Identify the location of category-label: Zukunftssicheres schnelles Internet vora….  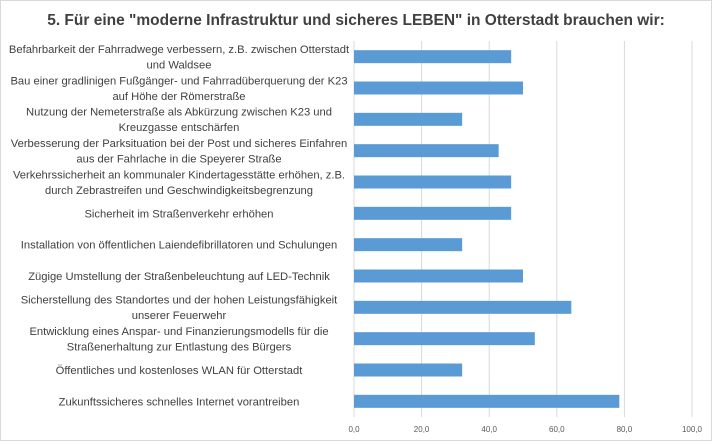
(179, 402).